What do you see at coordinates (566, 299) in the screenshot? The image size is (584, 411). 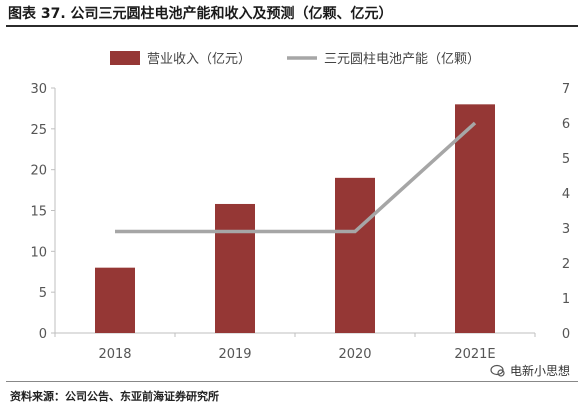 I see `y-right-tick-label: 1` at bounding box center [566, 299].